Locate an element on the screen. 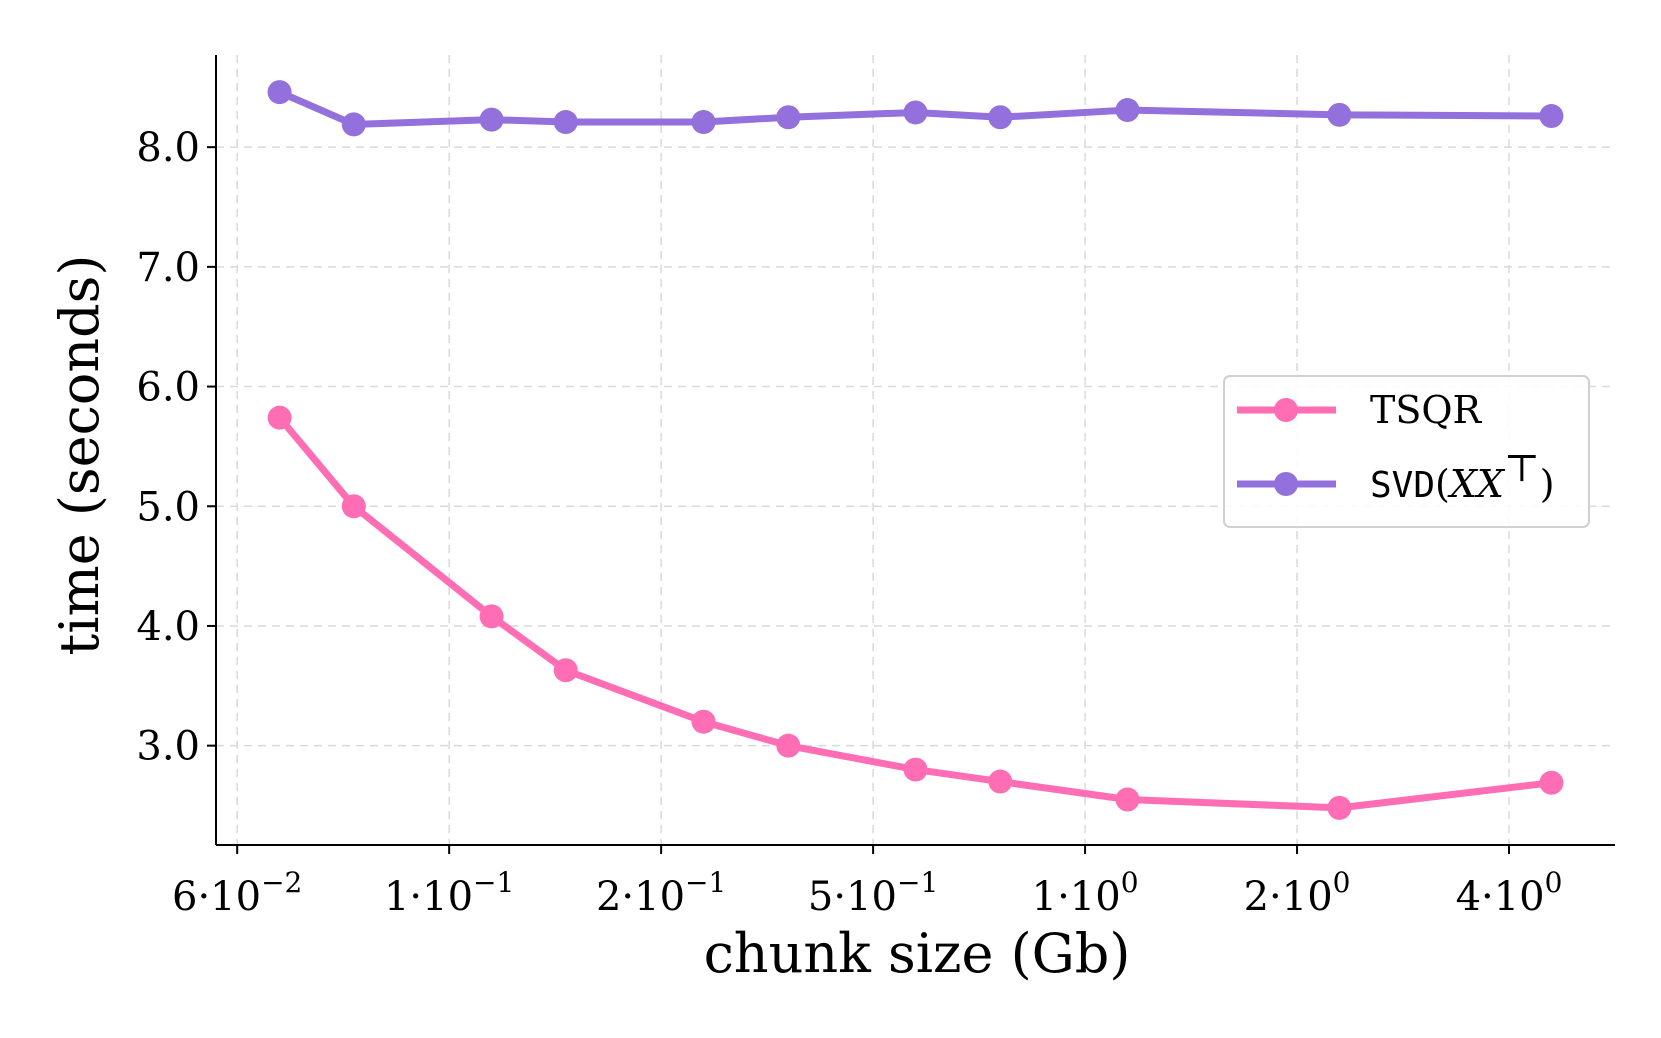 The image size is (1661, 1038). x-tick-label: 1·100 is located at coordinates (1085, 893).